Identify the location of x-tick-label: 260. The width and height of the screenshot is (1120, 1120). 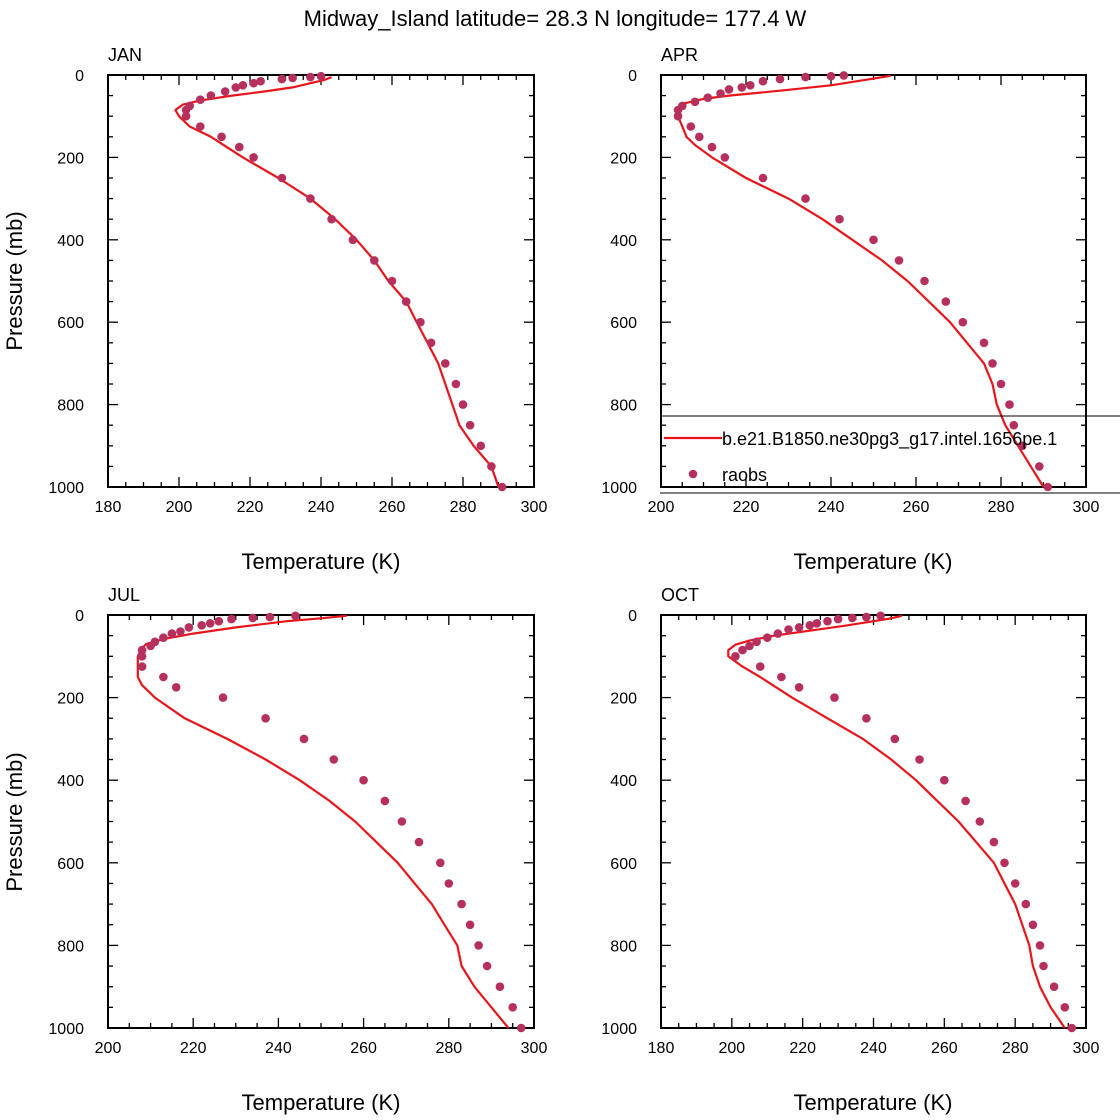
(363, 1048).